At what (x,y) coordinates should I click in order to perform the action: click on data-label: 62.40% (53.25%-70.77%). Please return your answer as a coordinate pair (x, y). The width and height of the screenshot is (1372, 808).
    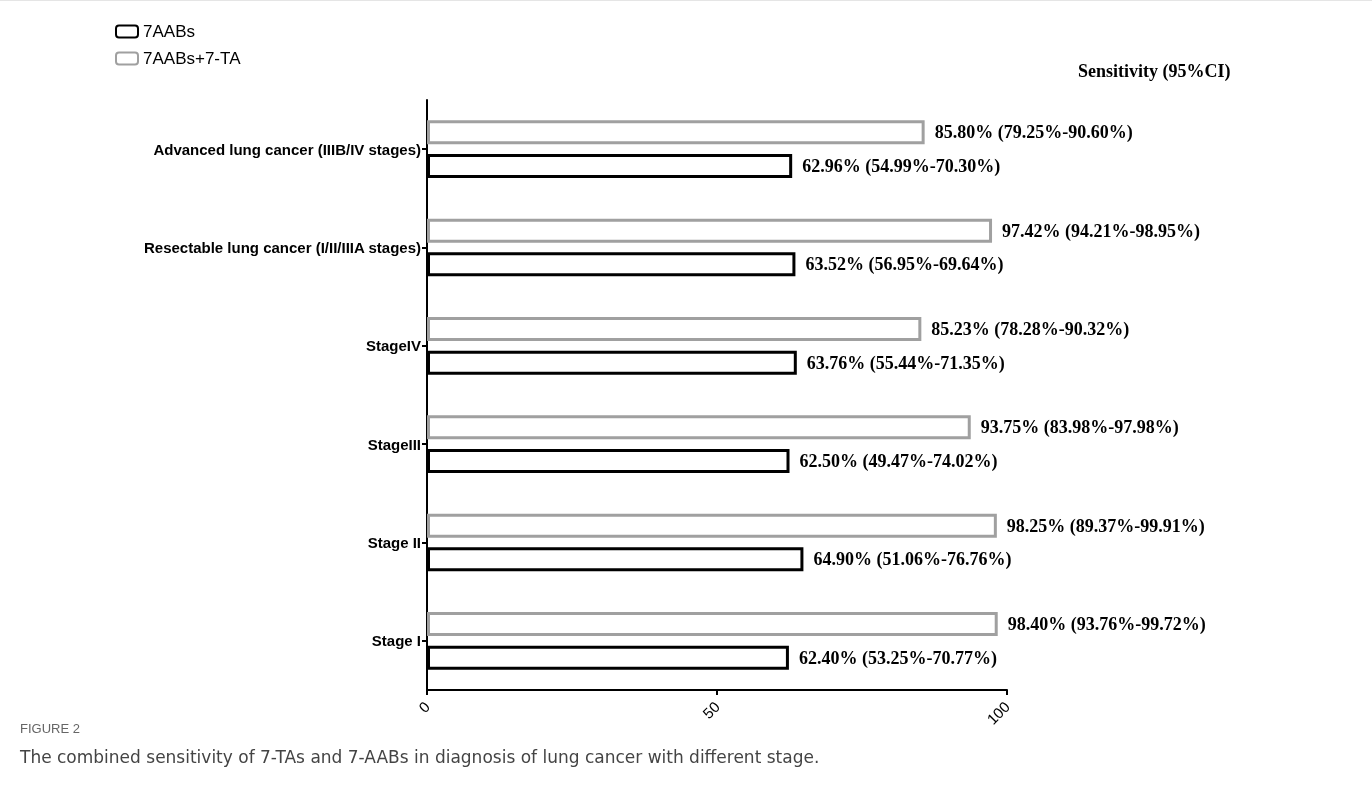
    Looking at the image, I should click on (897, 658).